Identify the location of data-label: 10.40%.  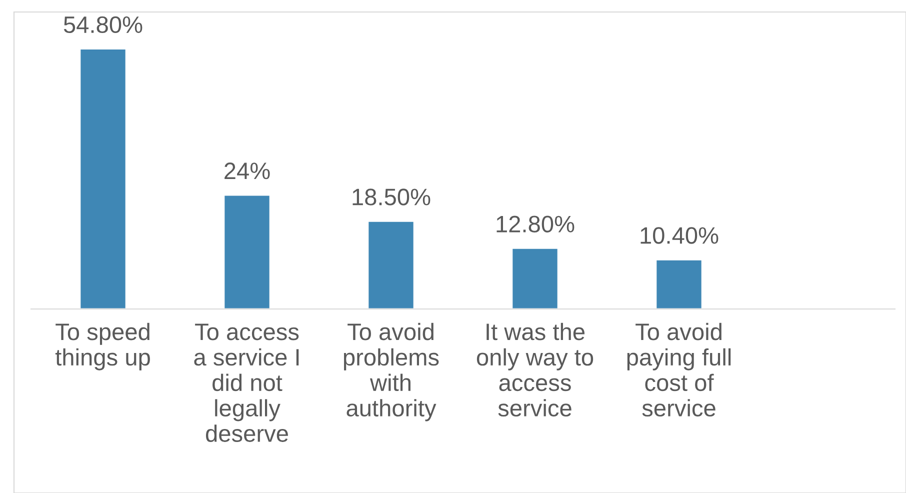
(679, 235).